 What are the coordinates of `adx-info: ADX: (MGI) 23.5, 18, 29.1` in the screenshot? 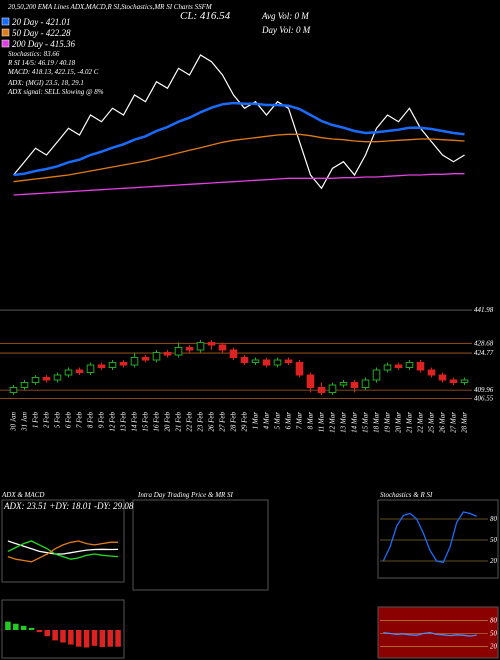 It's located at (45, 83).